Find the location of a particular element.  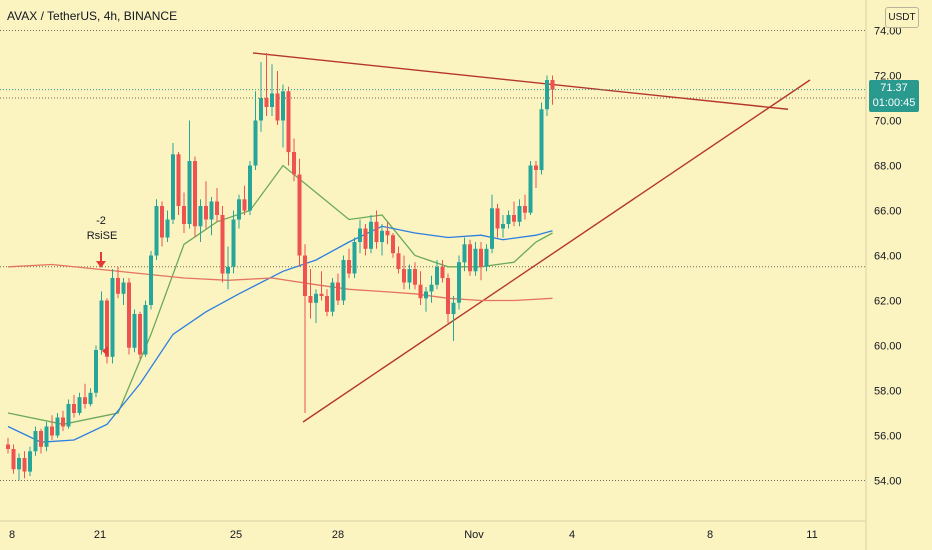

bar-countdown: 01:00:45 is located at coordinates (894, 103).